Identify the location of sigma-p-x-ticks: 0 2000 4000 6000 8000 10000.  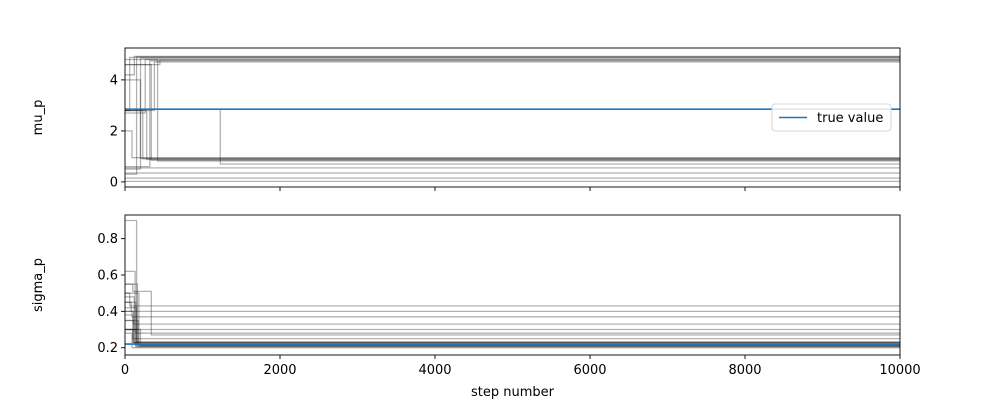
(521, 366).